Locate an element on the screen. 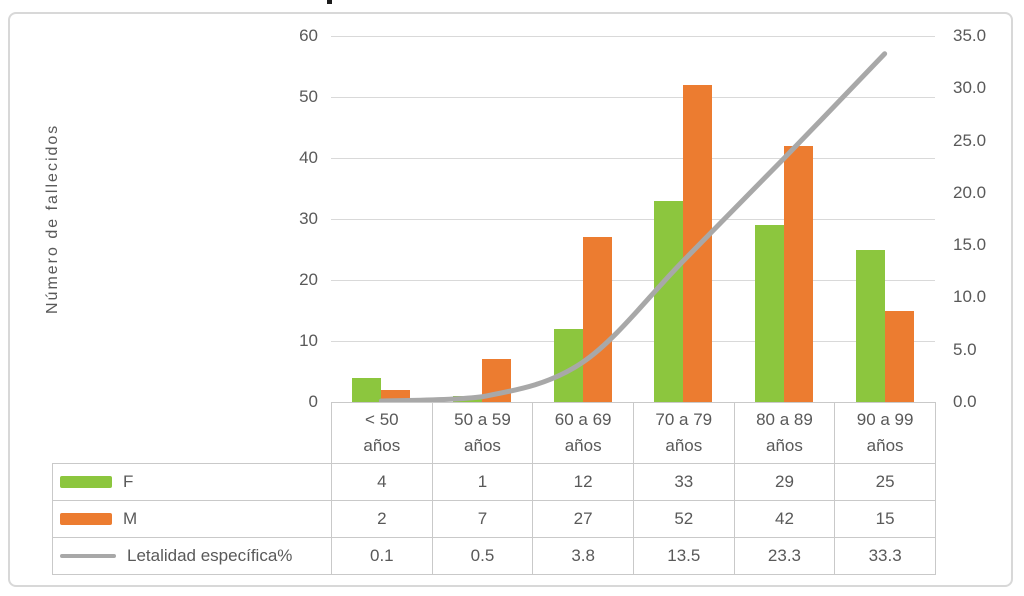  right-axis-tick: 15.0 is located at coordinates (970, 245).